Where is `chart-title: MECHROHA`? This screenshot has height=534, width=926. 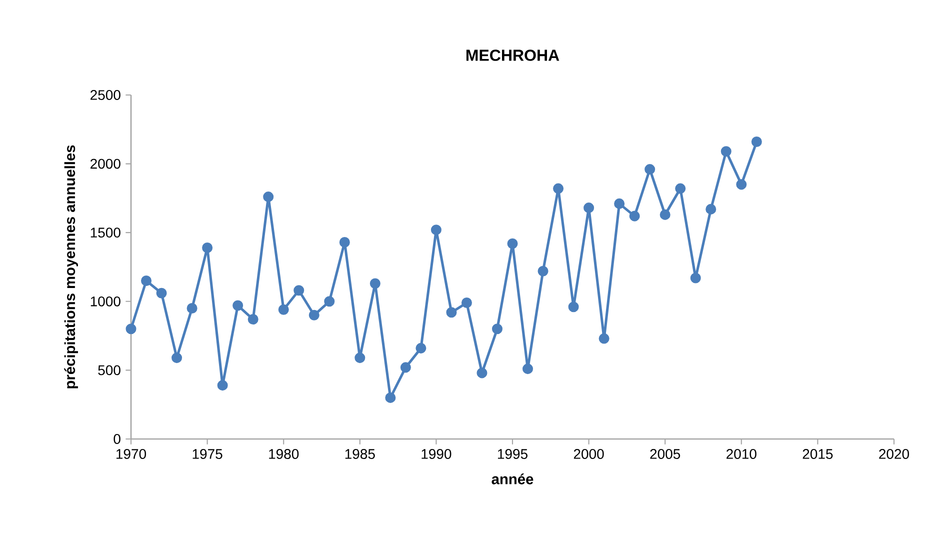 chart-title: MECHROHA is located at coordinates (513, 55).